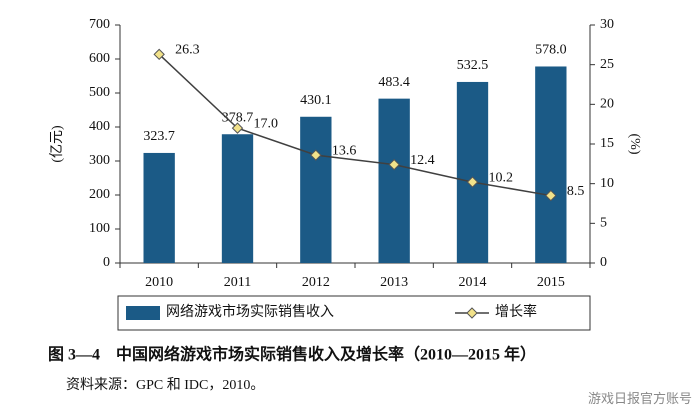 The image size is (700, 415). I want to click on y2-tick-label: 0, so click(603, 262).